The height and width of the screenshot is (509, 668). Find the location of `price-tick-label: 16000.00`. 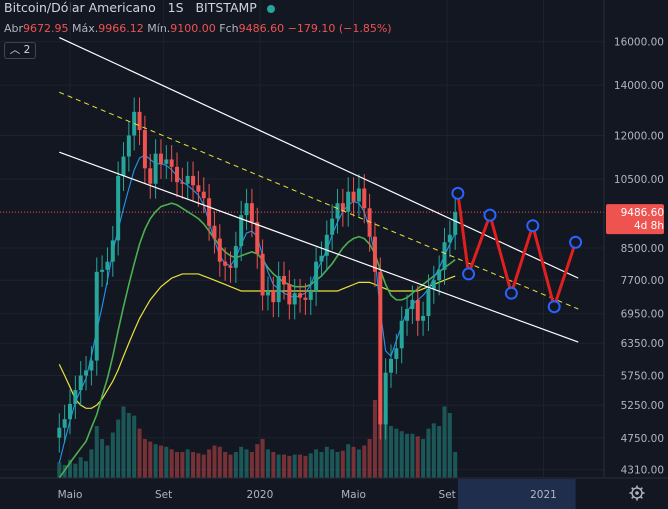

price-tick-label: 16000.00 is located at coordinates (639, 43).